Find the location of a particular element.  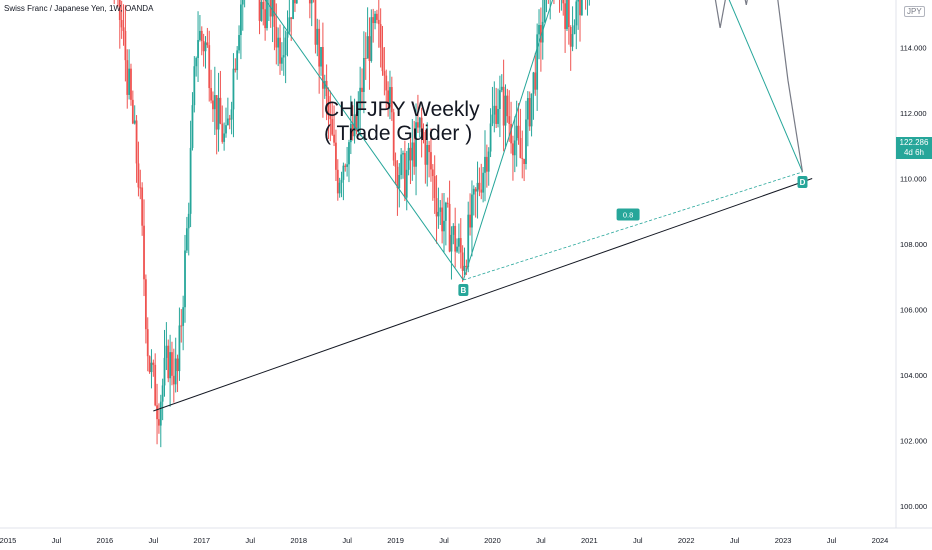

chart-title-line2: ( Trade Guider ) is located at coordinates (398, 133).